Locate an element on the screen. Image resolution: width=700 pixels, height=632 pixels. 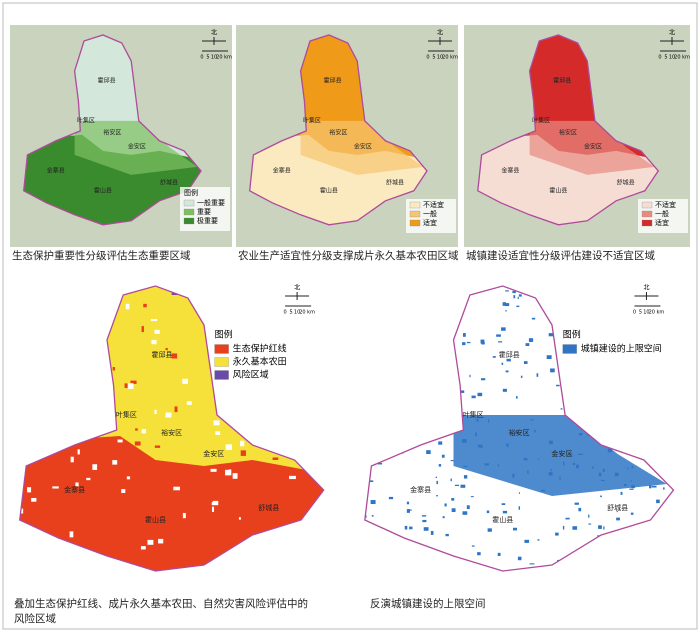
caption: 城镇建设适宜性分级评估建设不适宜区域 is located at coordinates (560, 256).